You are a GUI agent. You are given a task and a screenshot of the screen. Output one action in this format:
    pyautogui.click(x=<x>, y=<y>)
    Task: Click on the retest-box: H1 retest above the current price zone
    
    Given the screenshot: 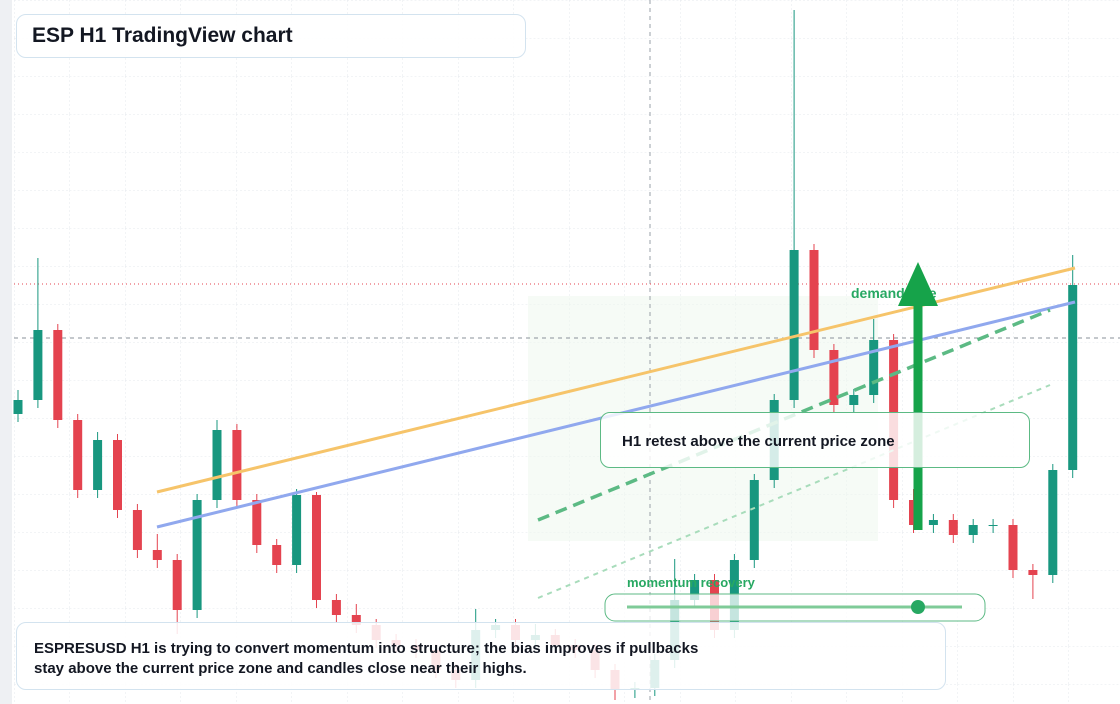 What is the action you would take?
    pyautogui.click(x=815, y=440)
    